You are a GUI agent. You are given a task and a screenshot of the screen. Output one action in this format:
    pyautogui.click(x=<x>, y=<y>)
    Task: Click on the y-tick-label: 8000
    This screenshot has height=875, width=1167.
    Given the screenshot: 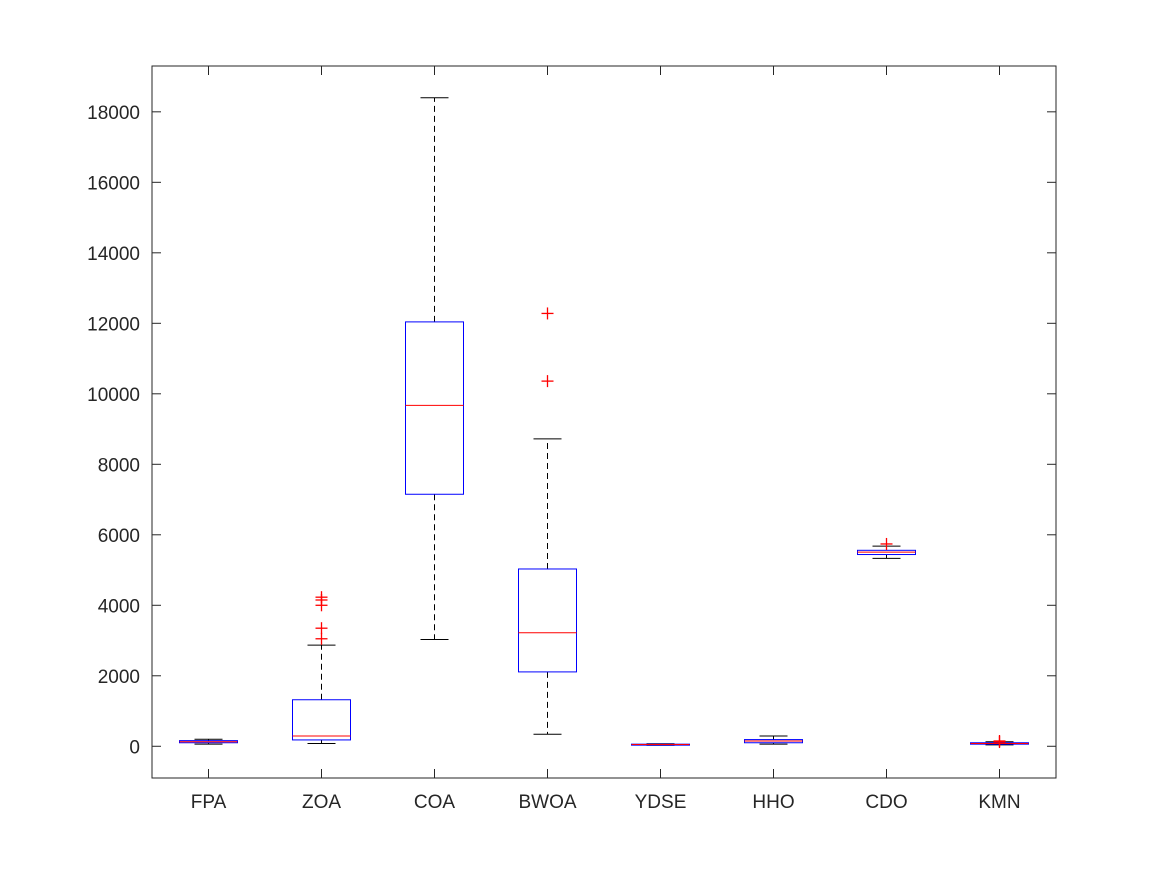 What is the action you would take?
    pyautogui.click(x=119, y=465)
    